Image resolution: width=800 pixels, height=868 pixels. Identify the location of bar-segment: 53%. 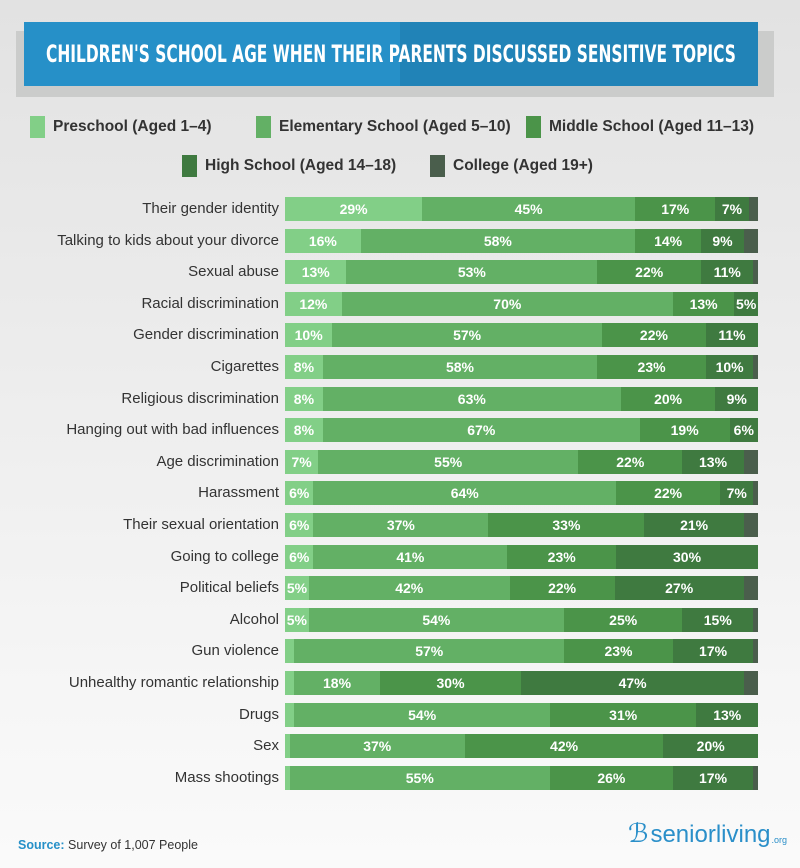
(472, 272).